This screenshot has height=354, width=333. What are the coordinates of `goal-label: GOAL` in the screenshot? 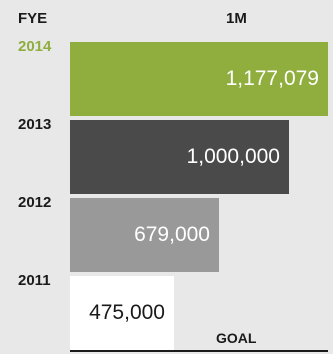 It's located at (236, 338).